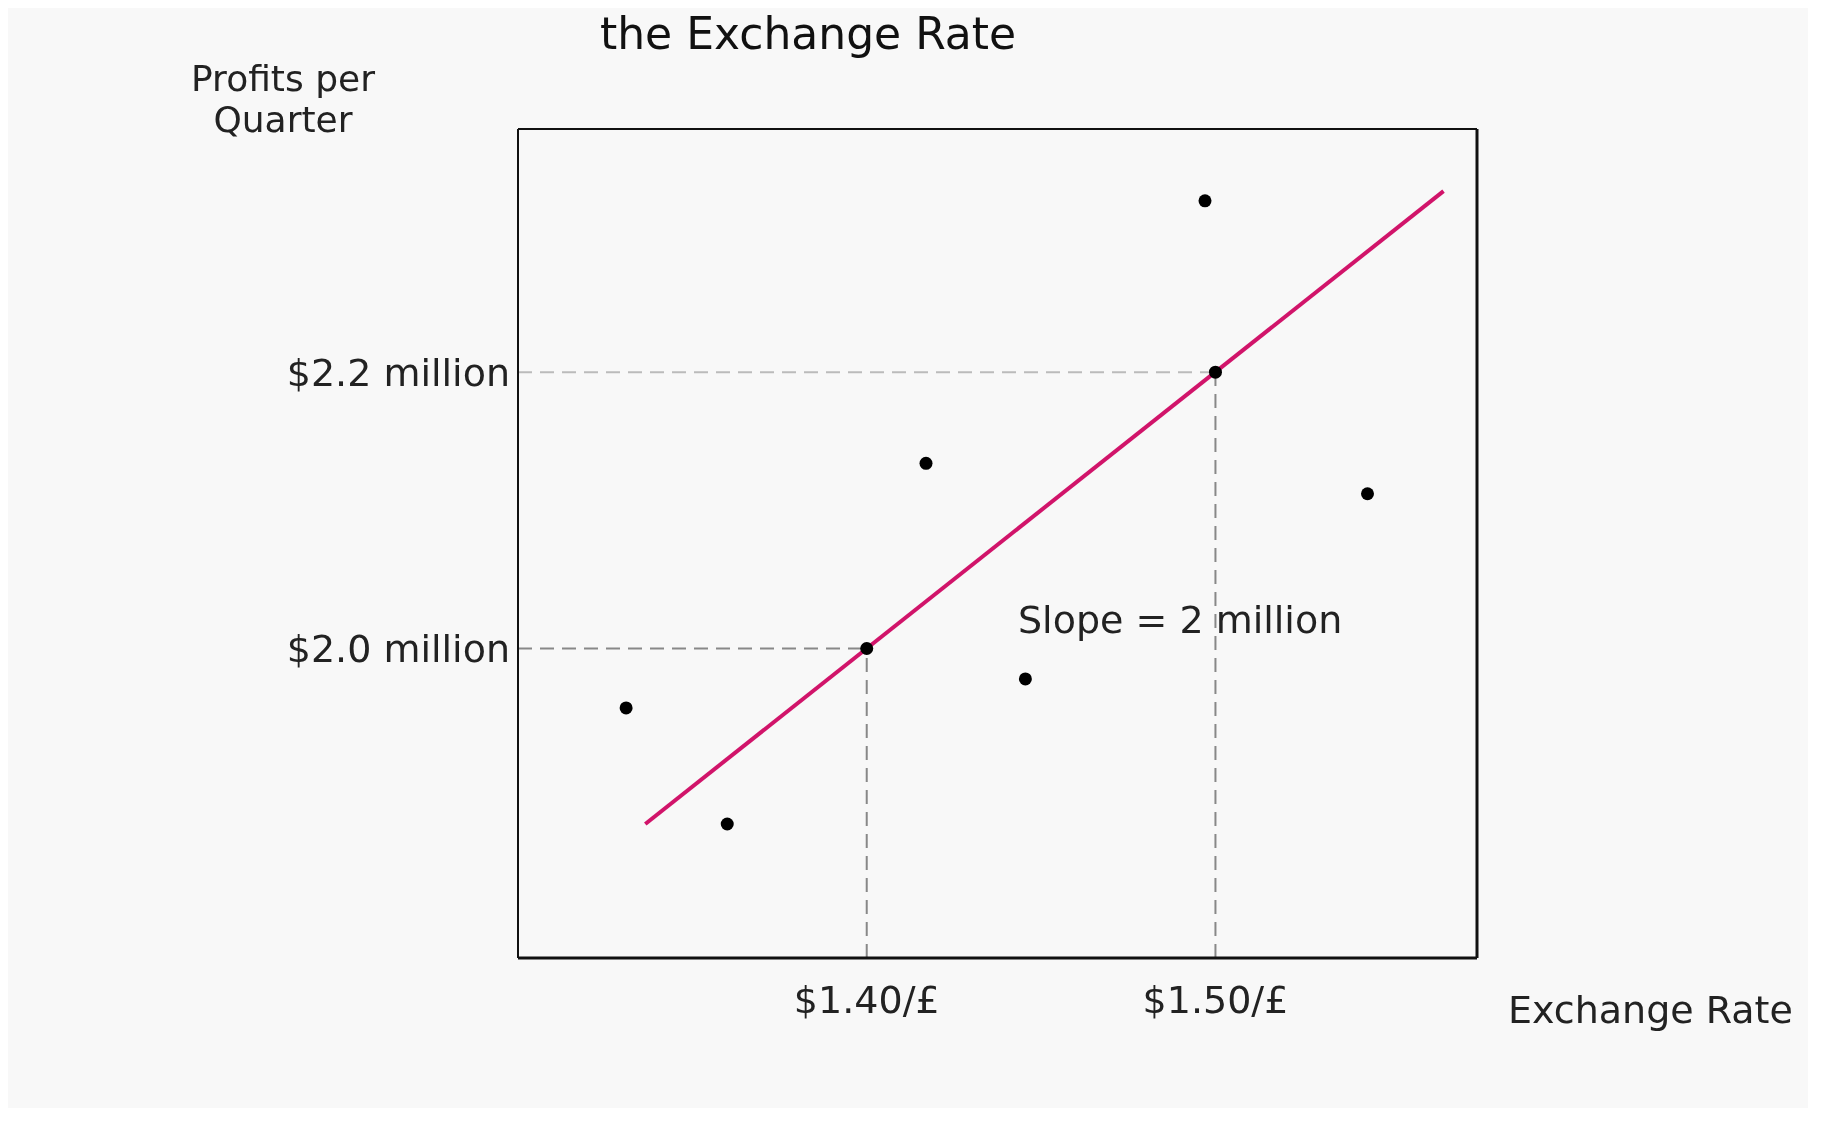  I want to click on x-tick-label: $1.50/£, so click(1215, 999).